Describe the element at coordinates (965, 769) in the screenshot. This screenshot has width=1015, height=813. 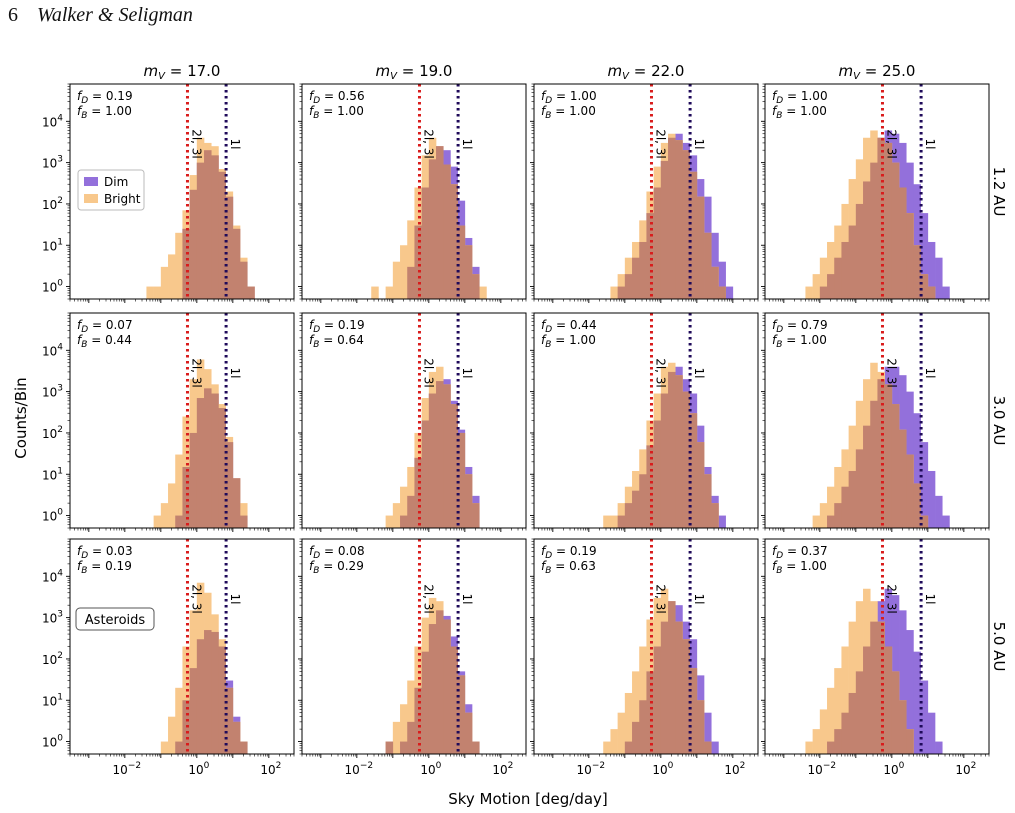
I see `x-tick-label: 10²` at that location.